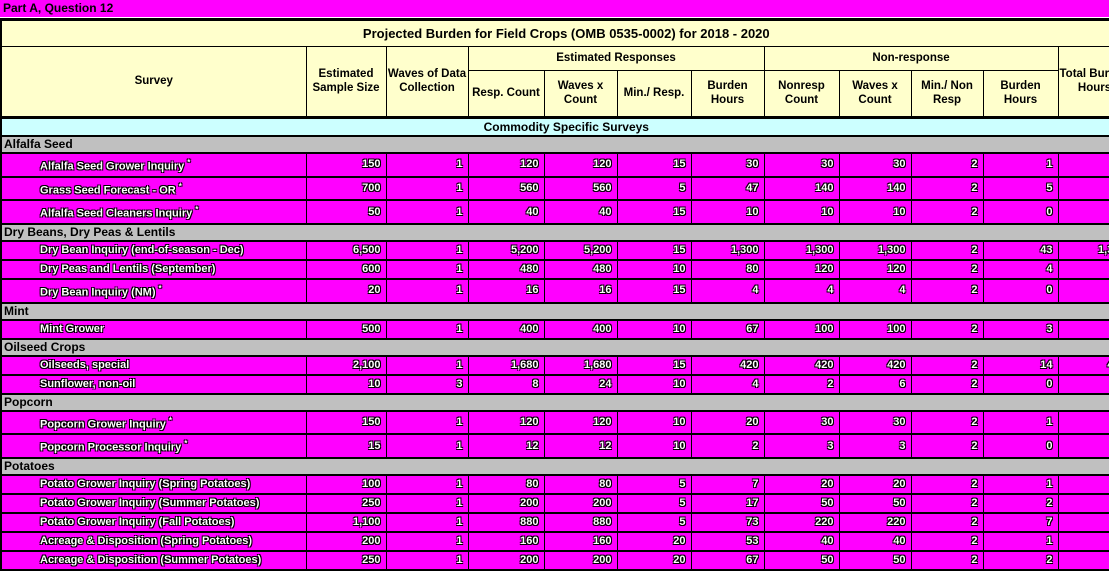 The image size is (1109, 571). Describe the element at coordinates (727, 503) in the screenshot. I see `value-cell: 17` at that location.